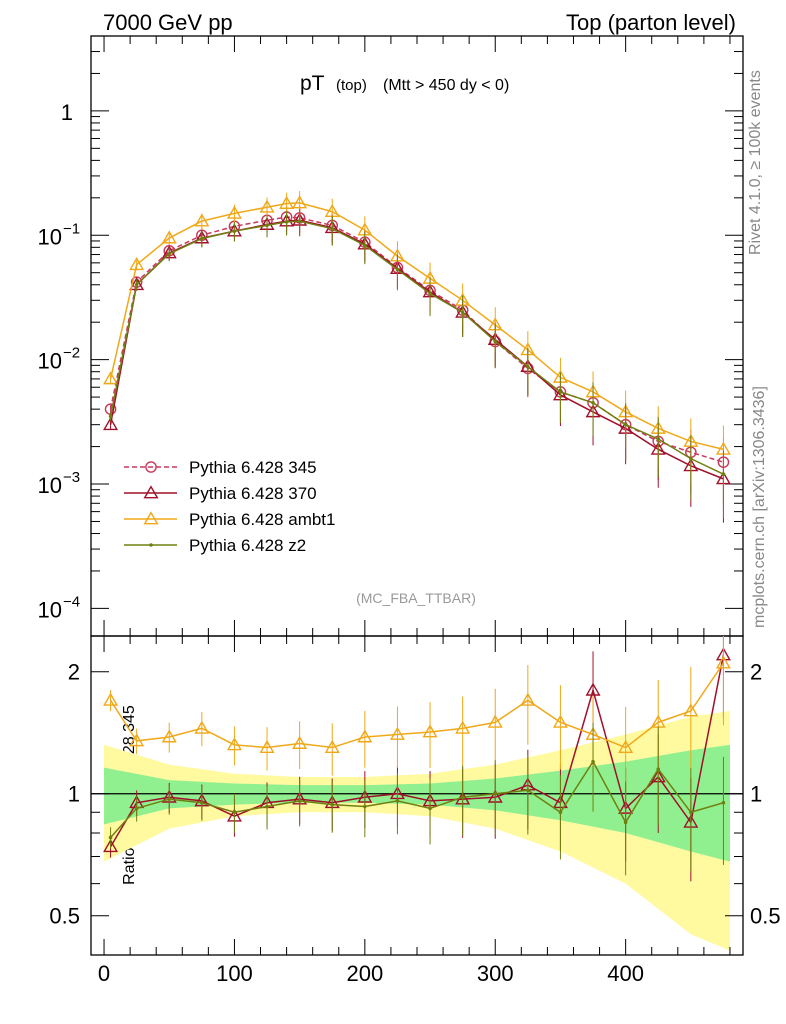 The height and width of the screenshot is (1024, 786). I want to click on legend-entry: Pythia 6.428 ambt1, so click(262, 519).